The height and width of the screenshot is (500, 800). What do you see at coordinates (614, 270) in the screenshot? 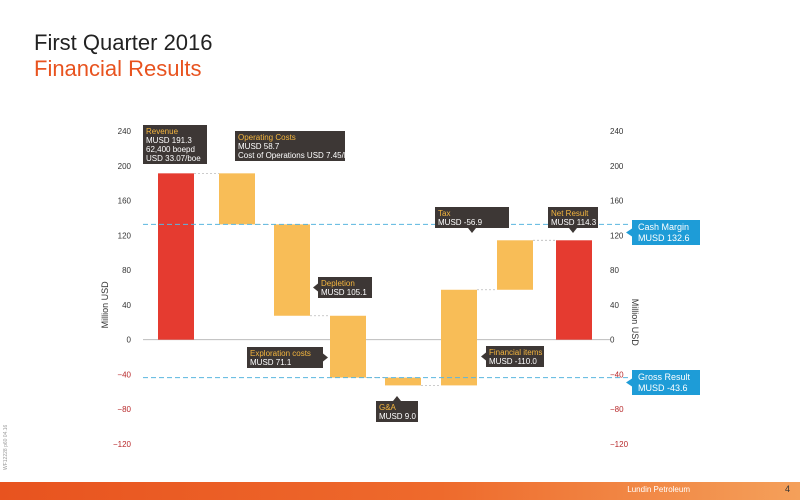
I see `y-tick-right: 80` at bounding box center [614, 270].